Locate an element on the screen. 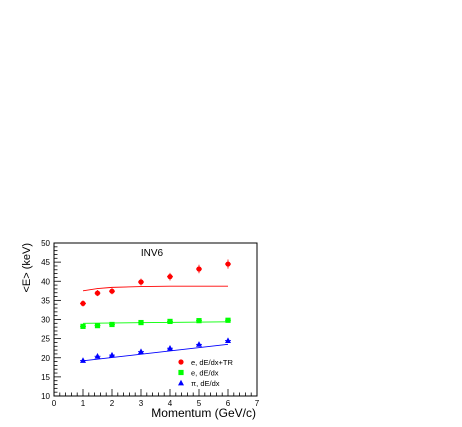 The width and height of the screenshot is (462, 427). y-tick-label: 20 is located at coordinates (45, 358).